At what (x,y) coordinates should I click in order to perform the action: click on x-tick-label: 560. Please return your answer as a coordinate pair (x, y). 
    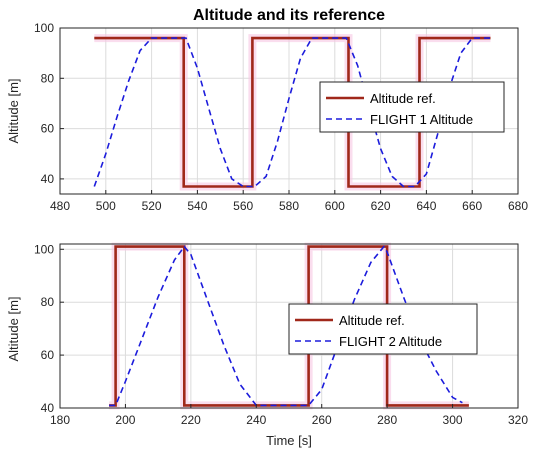
    Looking at the image, I should click on (243, 206).